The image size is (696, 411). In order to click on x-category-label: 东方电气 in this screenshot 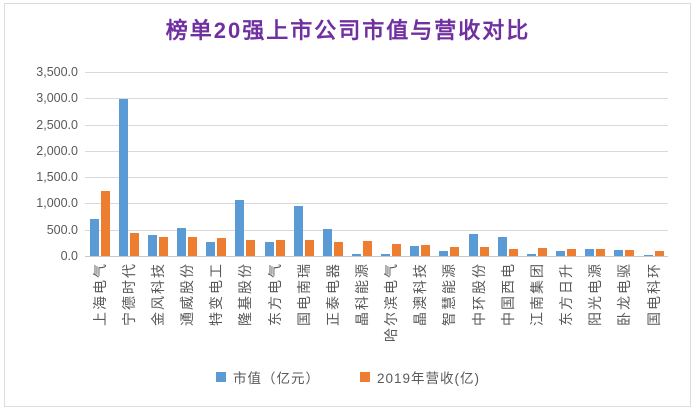, I will do `click(274, 294)`.